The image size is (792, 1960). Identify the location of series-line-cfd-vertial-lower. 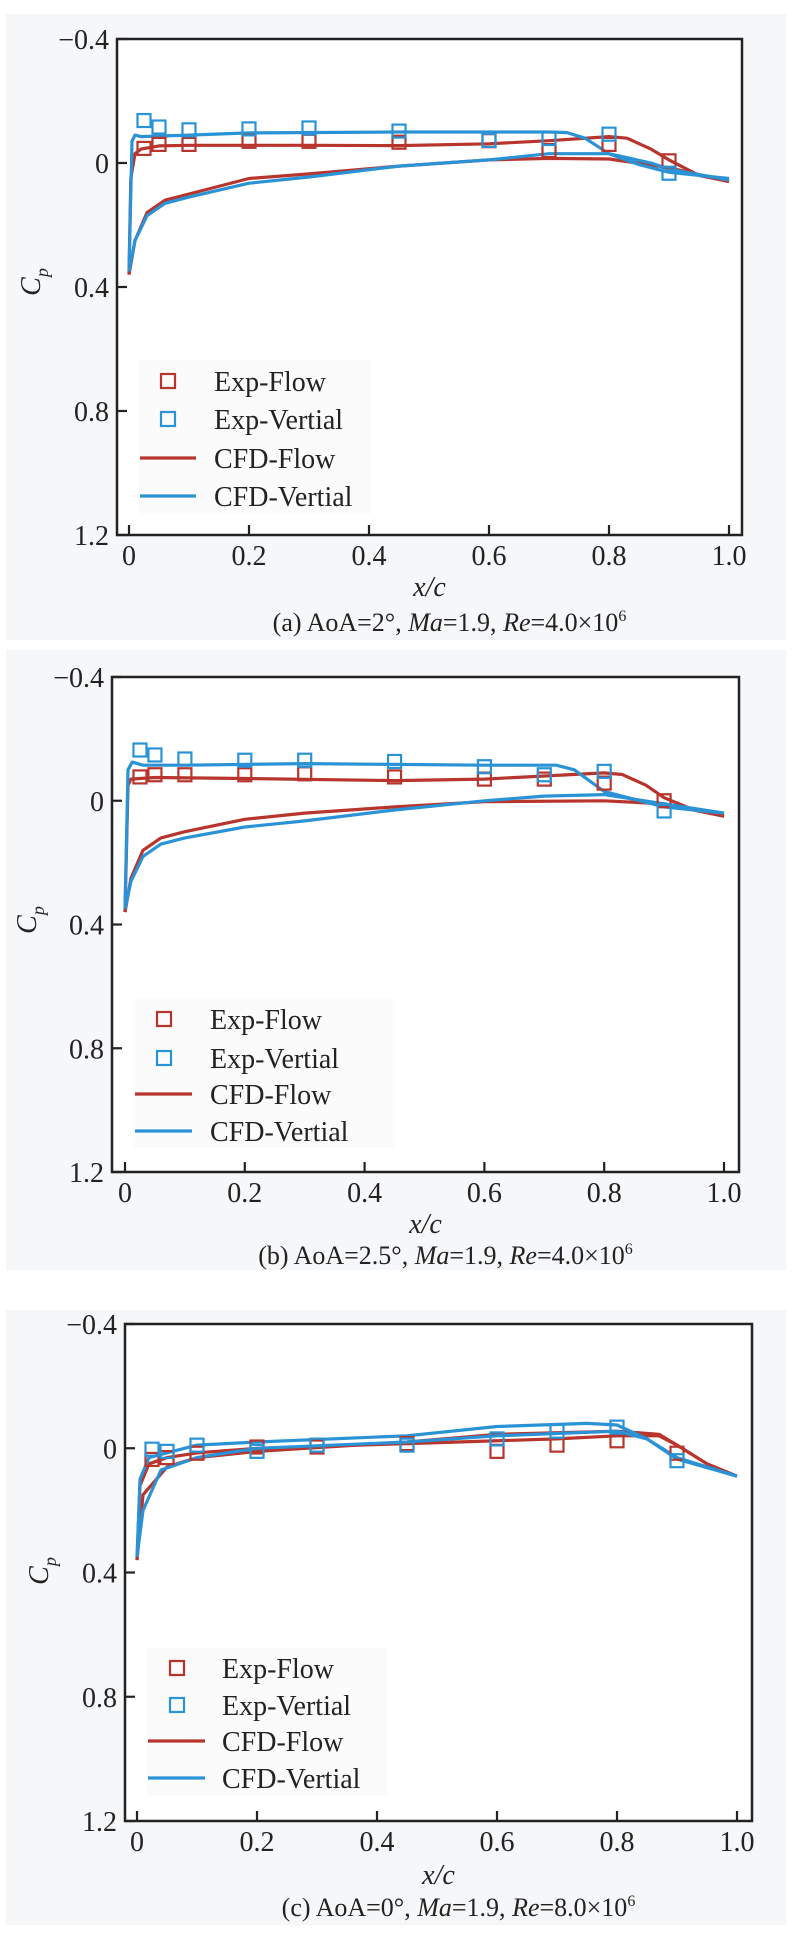
(424, 851).